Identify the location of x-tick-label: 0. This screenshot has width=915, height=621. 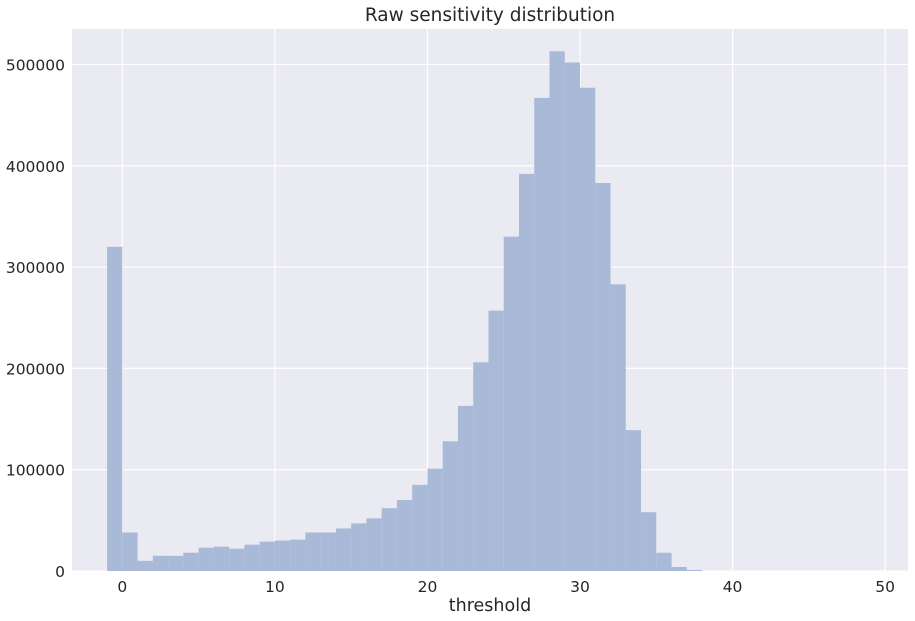
(122, 587).